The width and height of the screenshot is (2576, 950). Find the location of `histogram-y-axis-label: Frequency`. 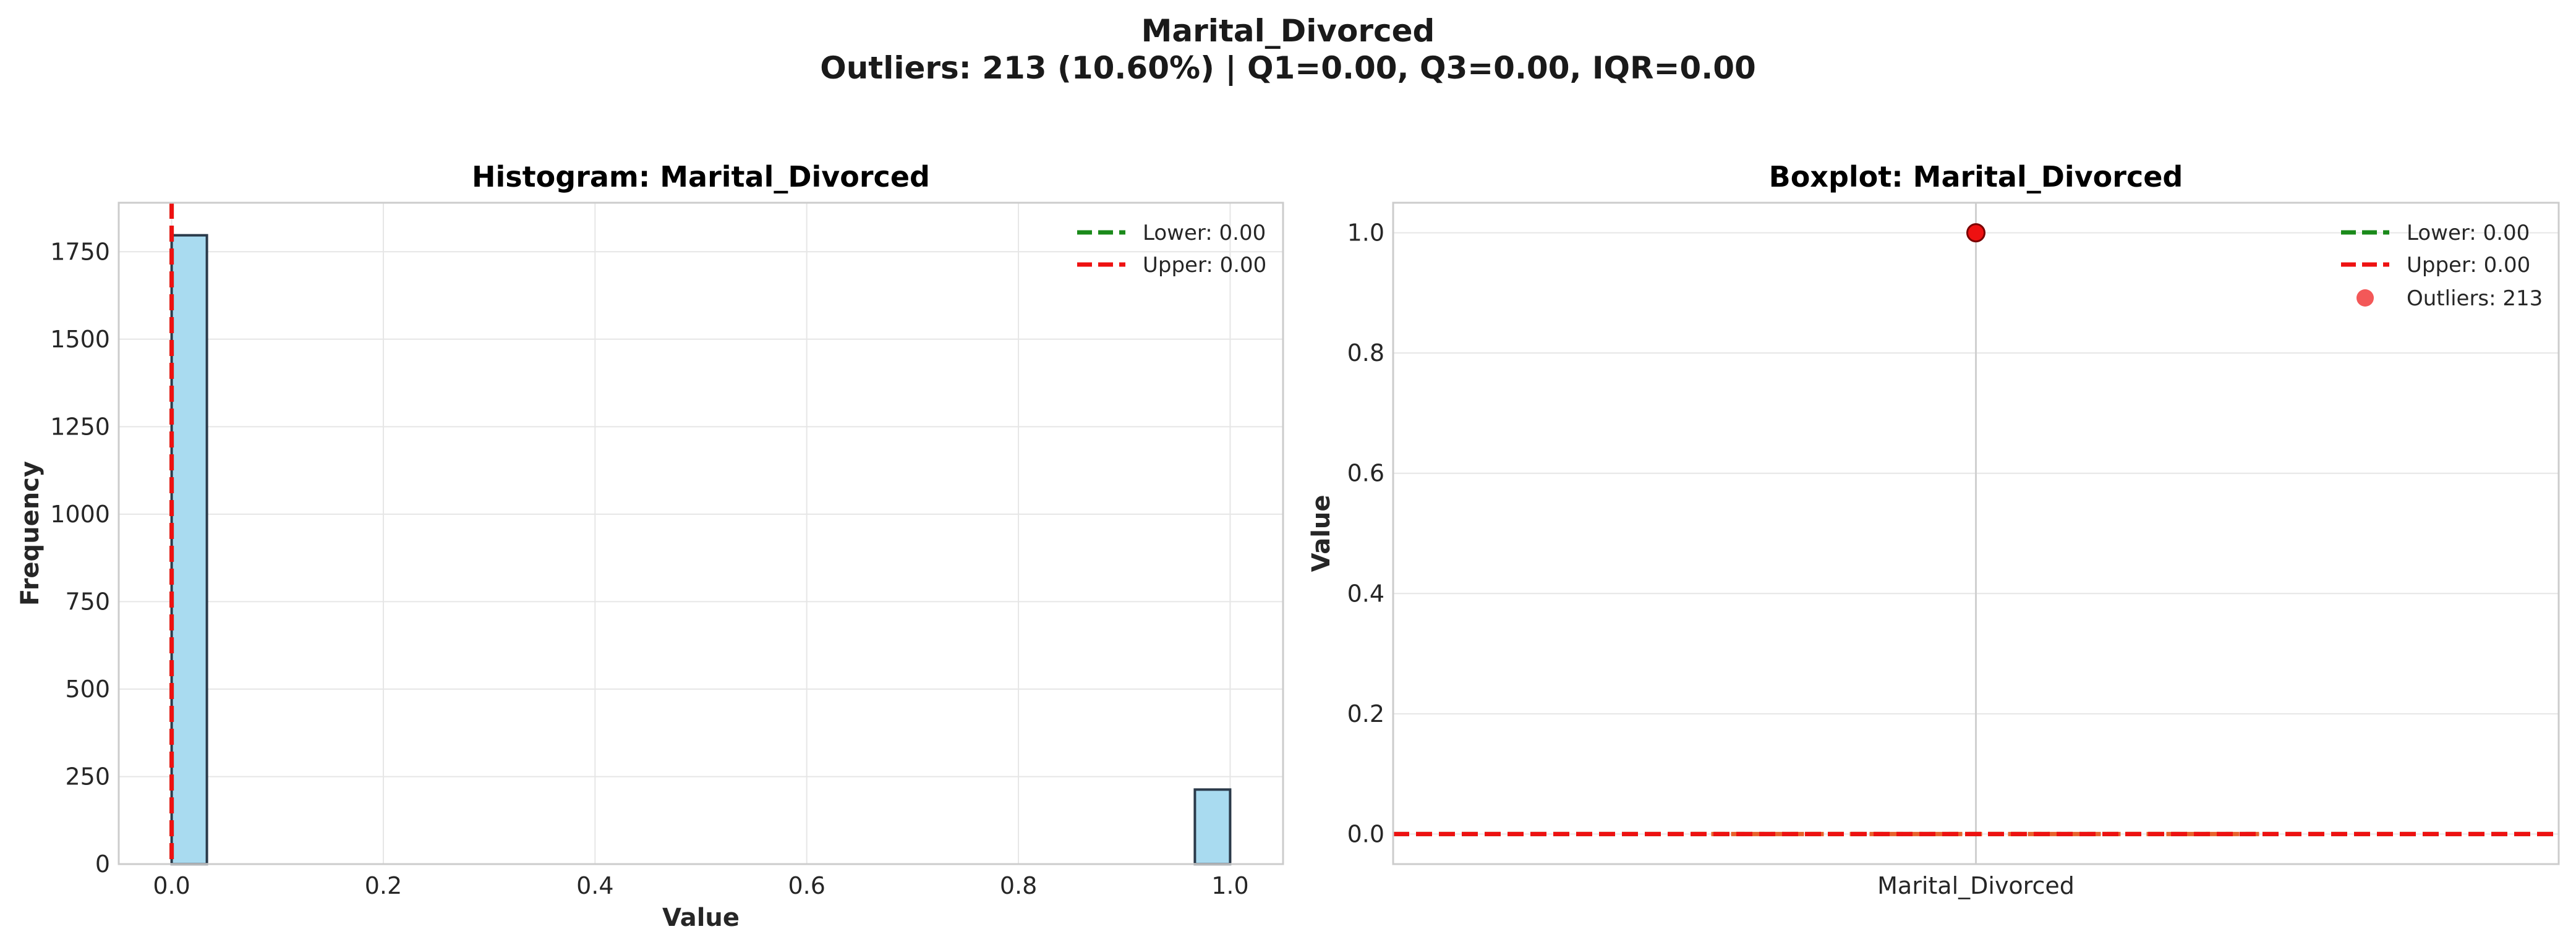

histogram-y-axis-label: Frequency is located at coordinates (30, 533).